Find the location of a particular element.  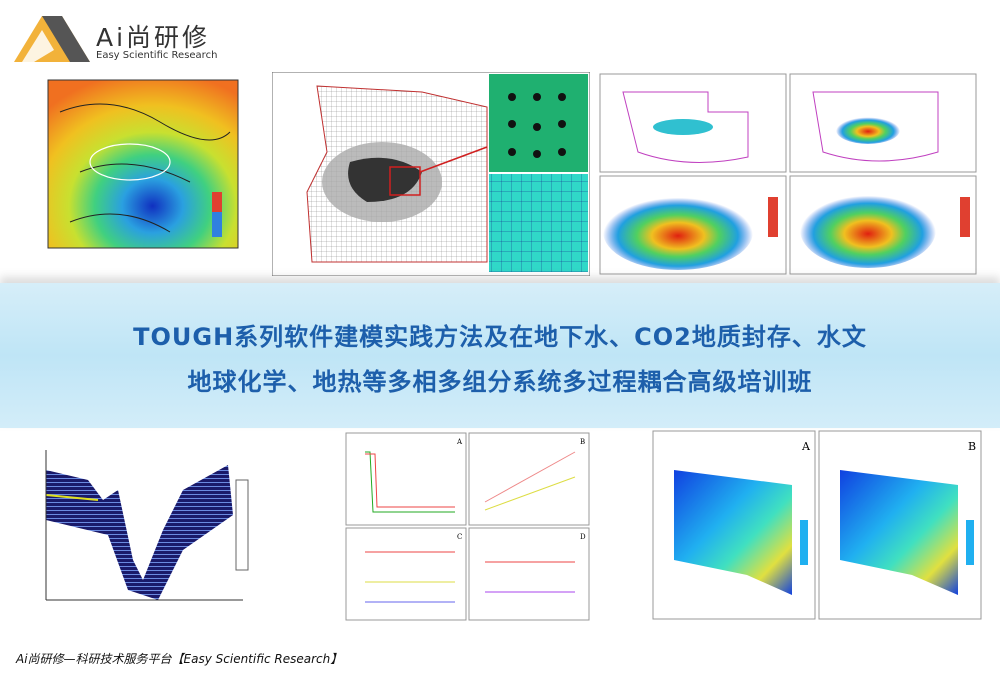

plot-label: A is located at coordinates (459, 442).